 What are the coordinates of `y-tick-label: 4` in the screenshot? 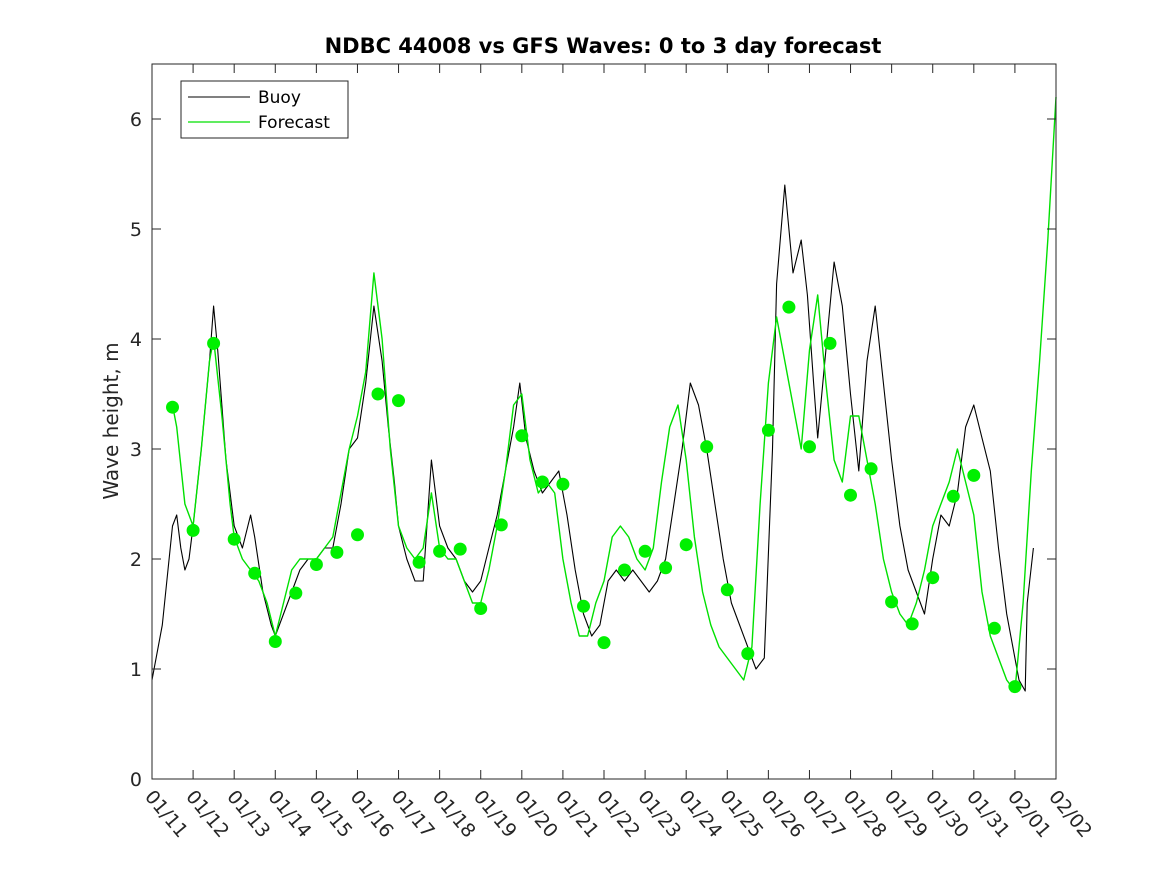 It's located at (136, 340).